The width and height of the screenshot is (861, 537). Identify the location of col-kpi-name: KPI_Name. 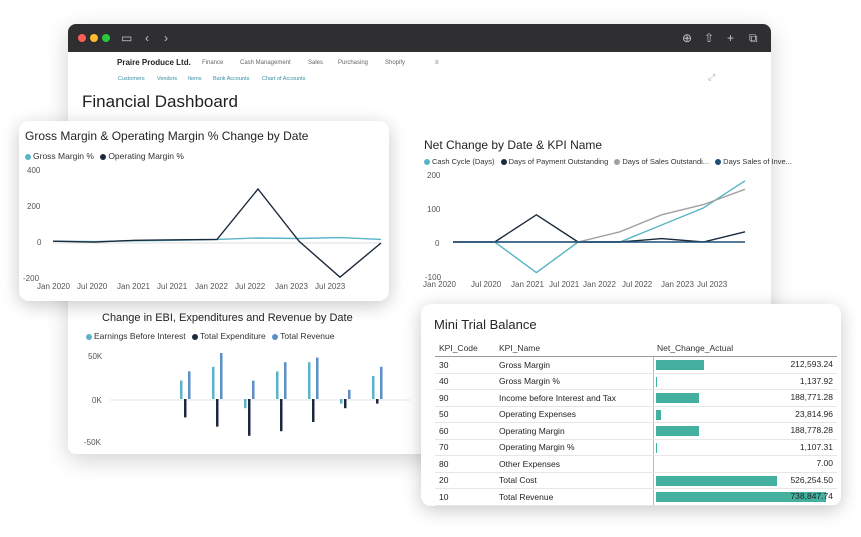
(574, 348).